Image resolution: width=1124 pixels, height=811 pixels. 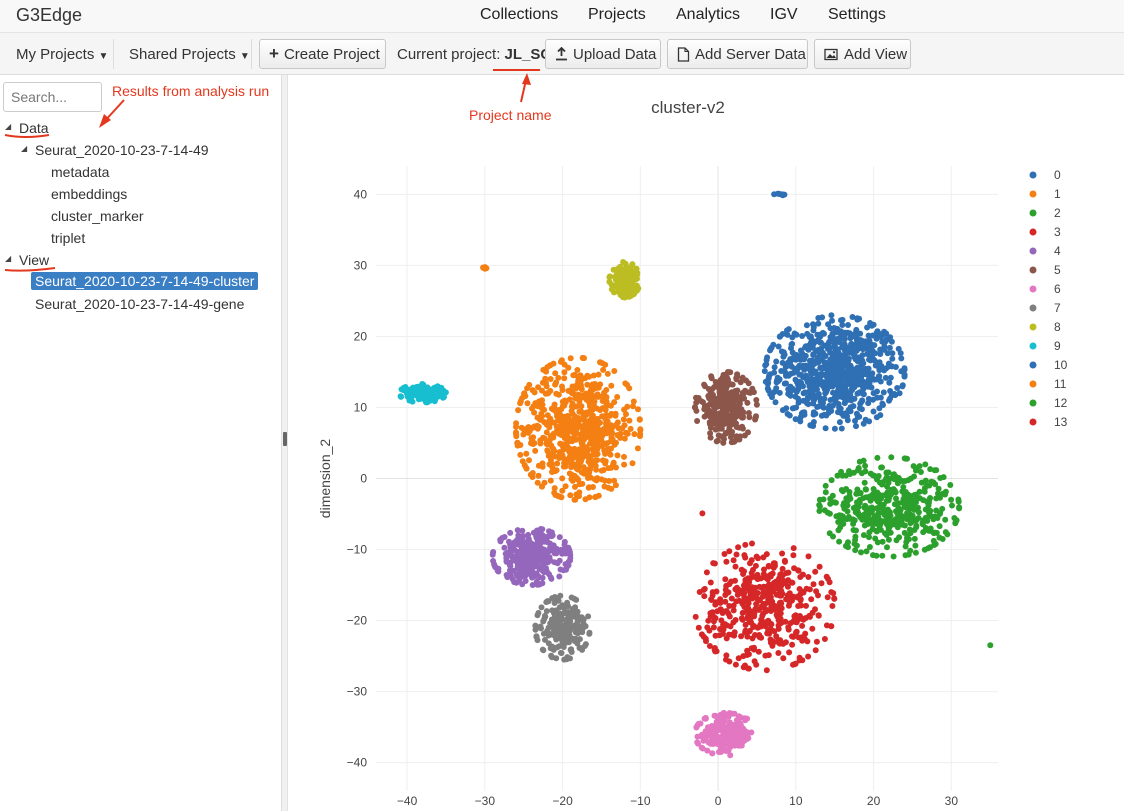 I want to click on tree-node-triplet: triplet, so click(x=68, y=238).